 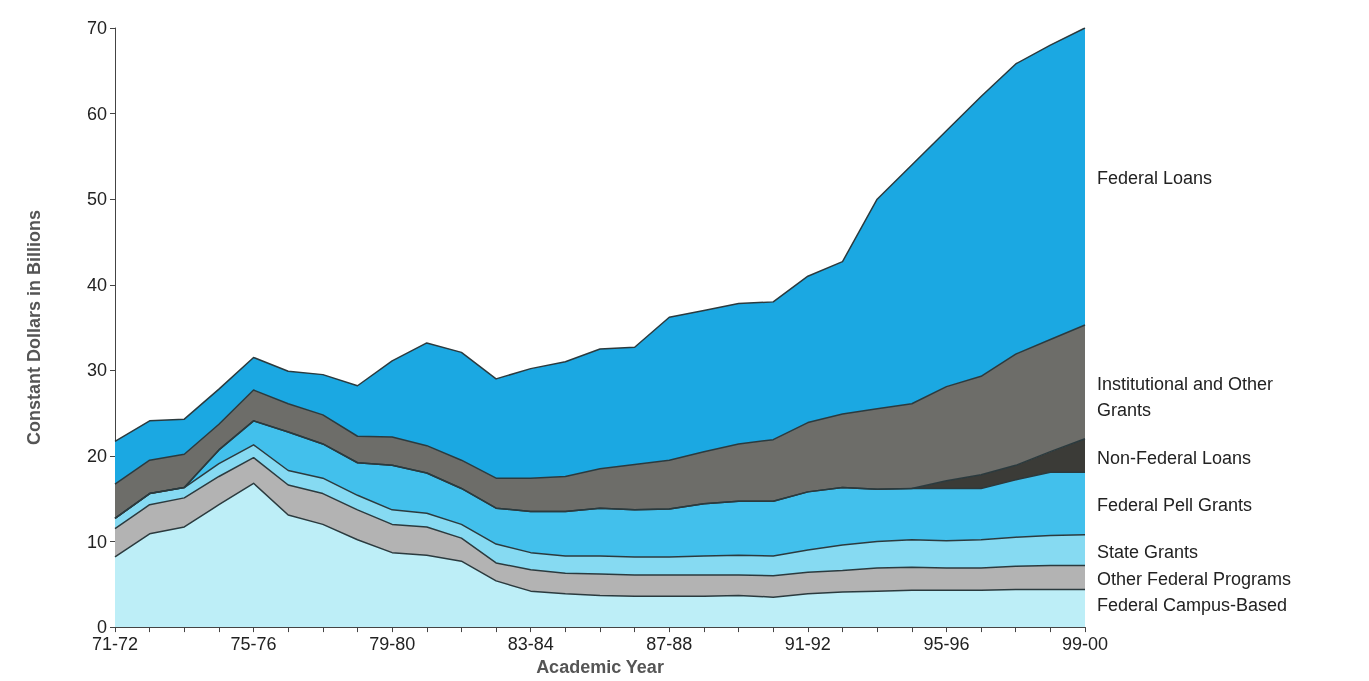 I want to click on series-label: State Grants, so click(x=1148, y=552).